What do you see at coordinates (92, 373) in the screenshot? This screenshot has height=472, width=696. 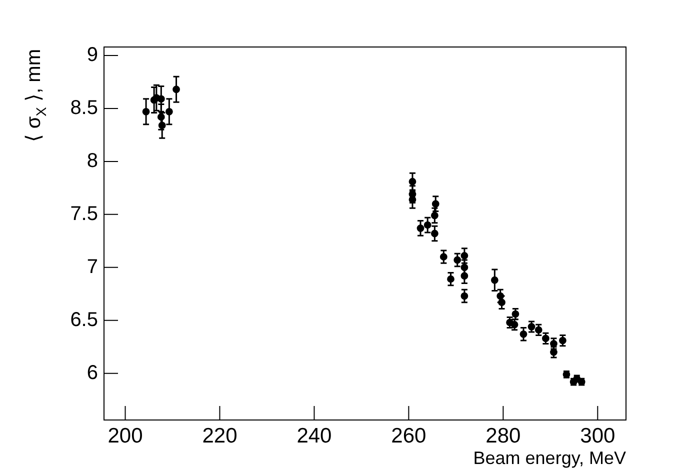 I see `y-tick-label: 6` at bounding box center [92, 373].